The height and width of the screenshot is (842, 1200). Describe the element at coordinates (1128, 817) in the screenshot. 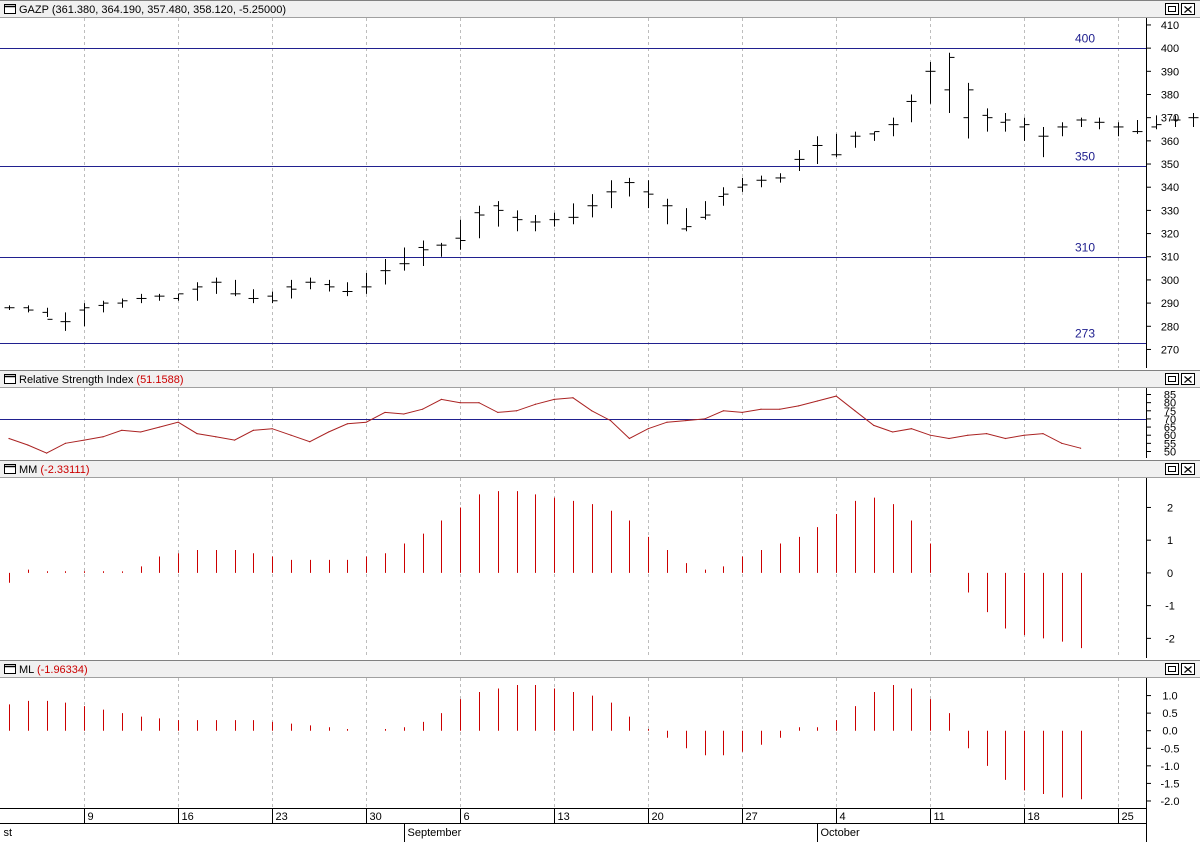

I see `x-day-label: 25` at that location.